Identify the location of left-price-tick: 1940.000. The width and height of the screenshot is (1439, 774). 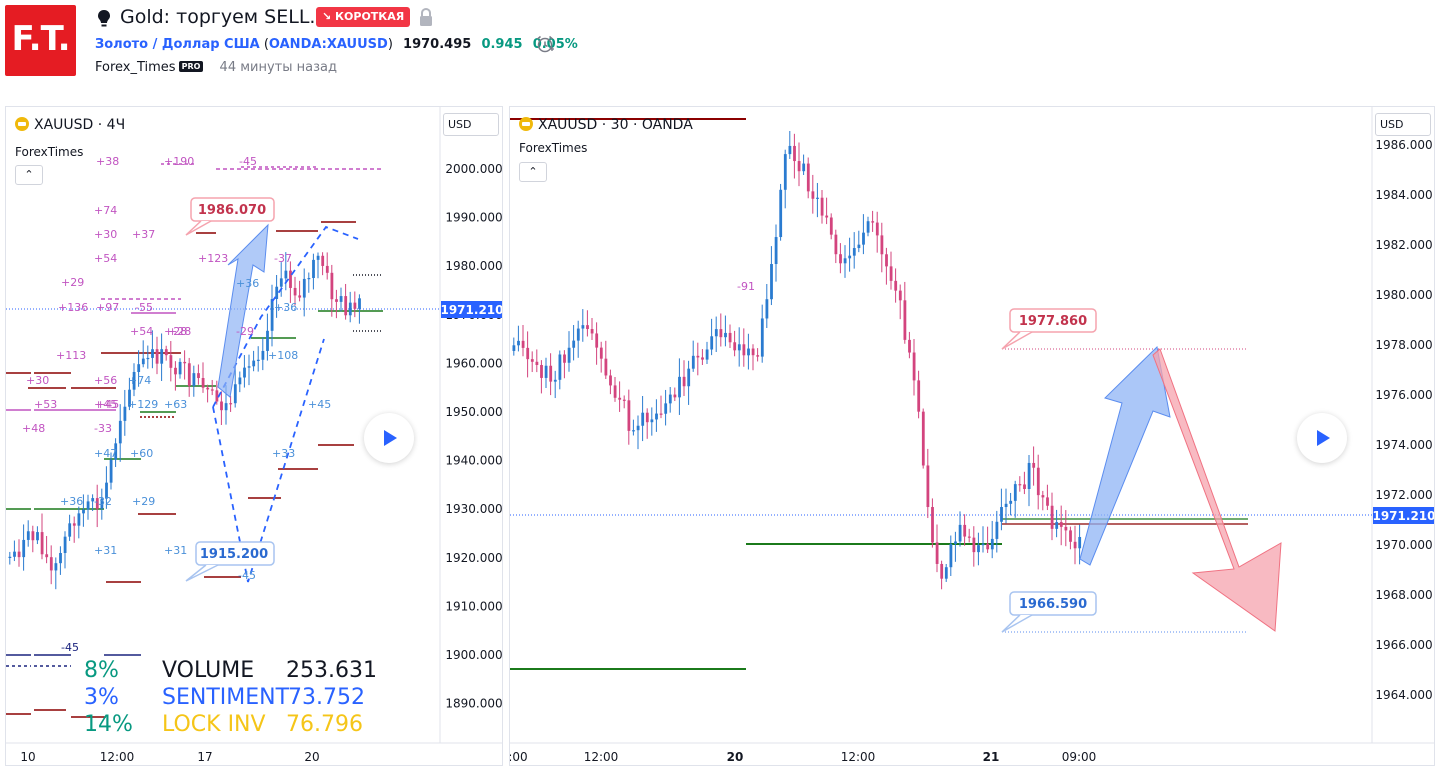
(473, 461).